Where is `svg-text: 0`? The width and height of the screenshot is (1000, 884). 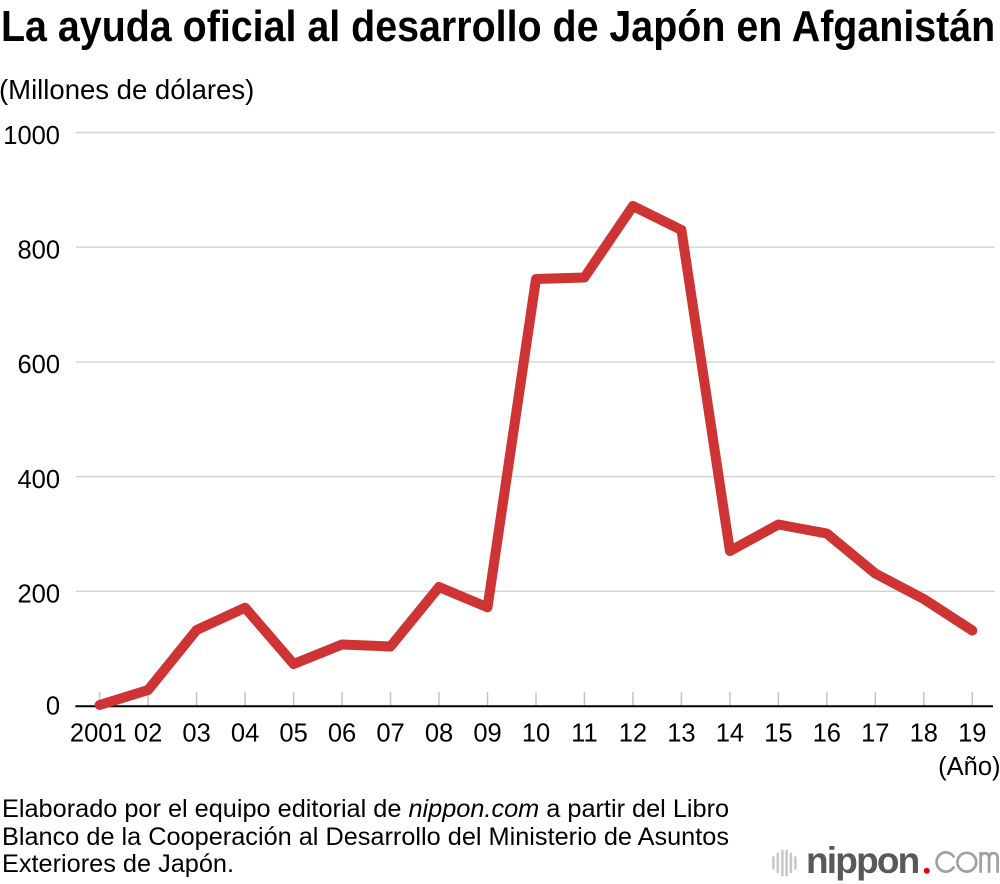 svg-text: 0 is located at coordinates (53, 707).